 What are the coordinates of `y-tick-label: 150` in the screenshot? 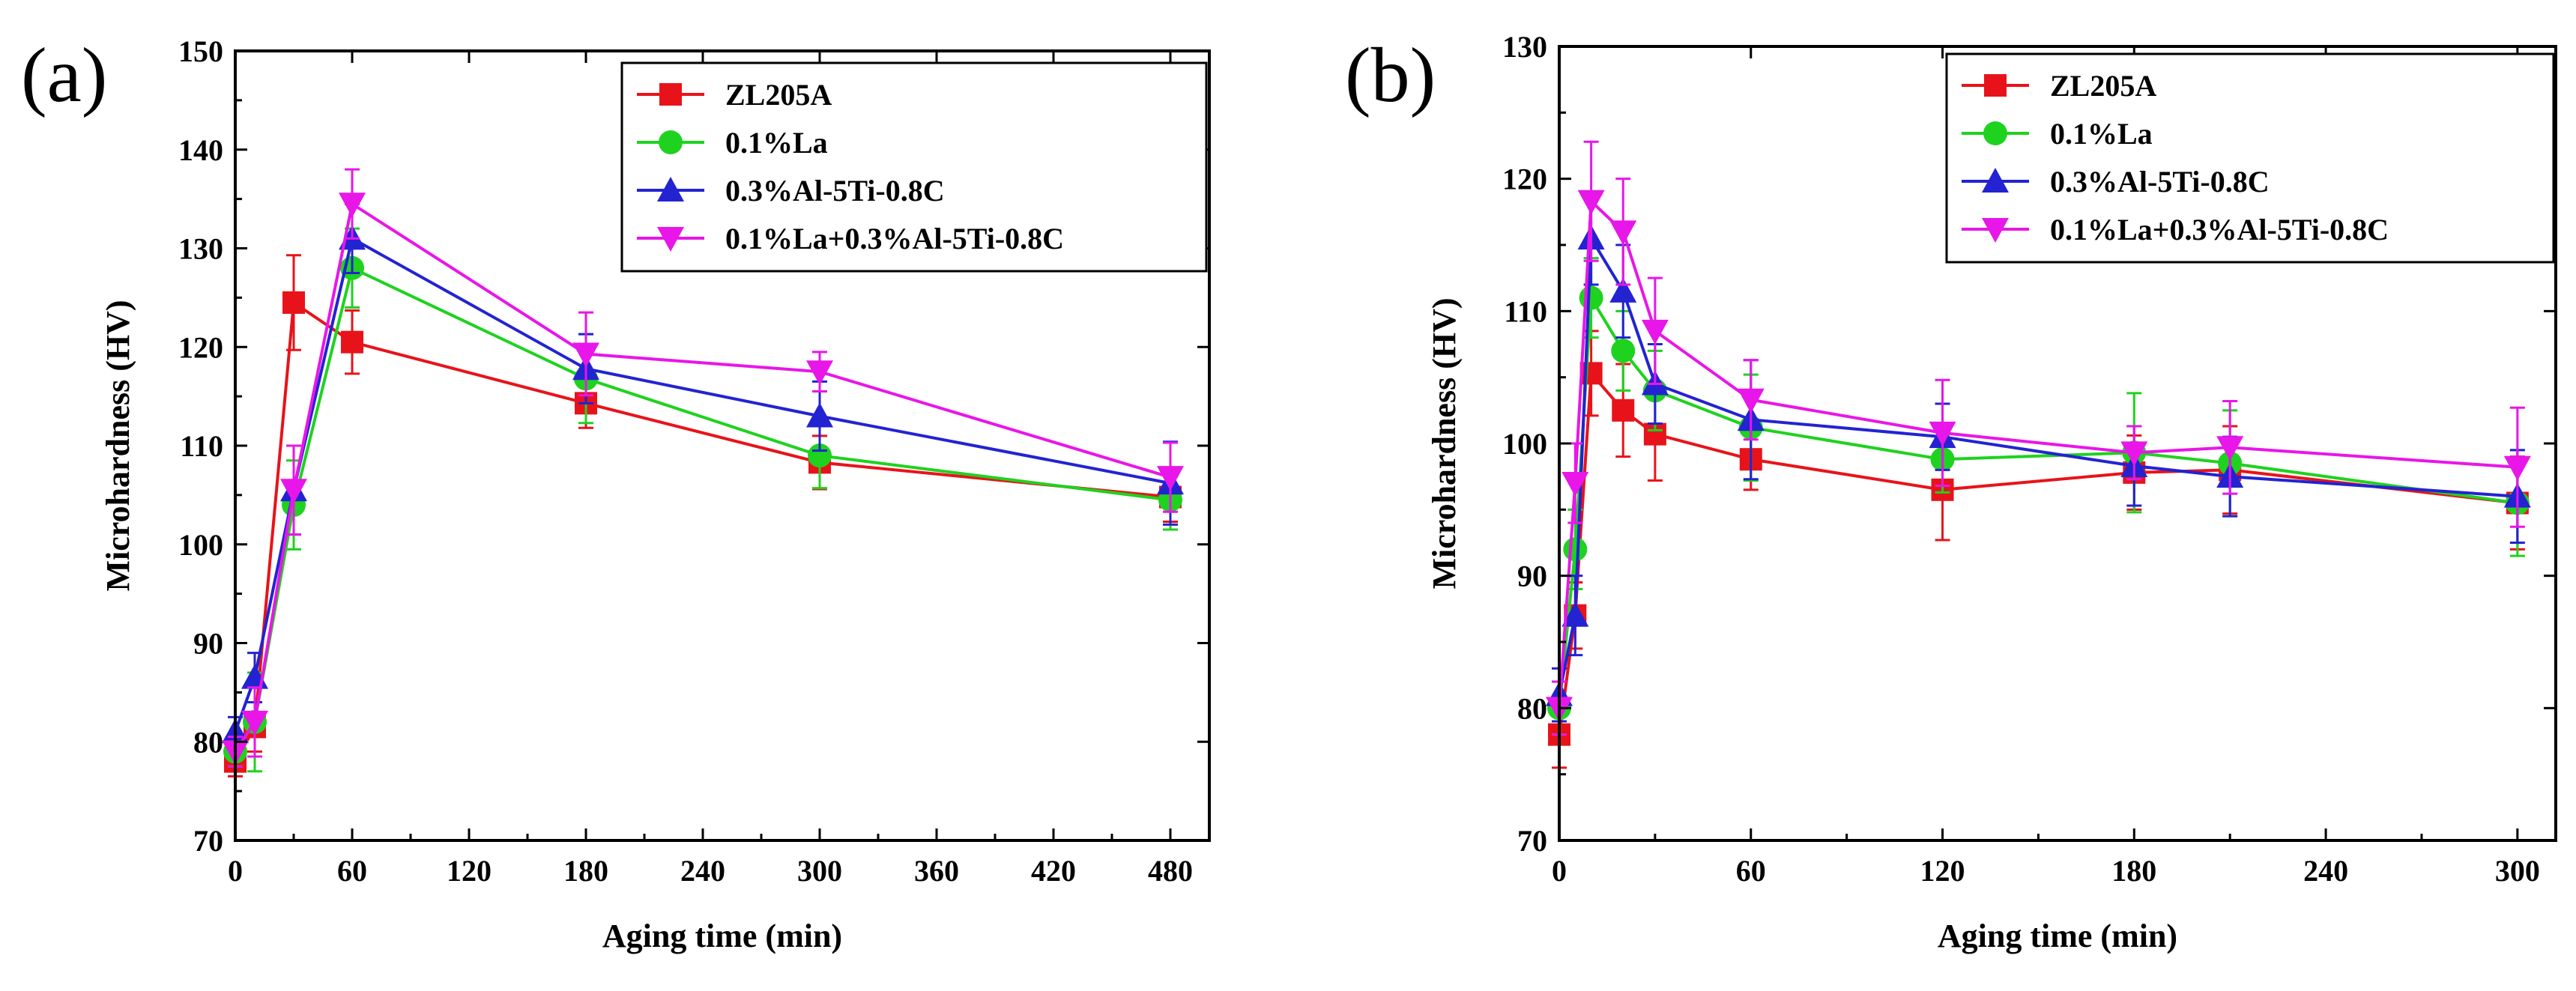 It's located at (200, 51).